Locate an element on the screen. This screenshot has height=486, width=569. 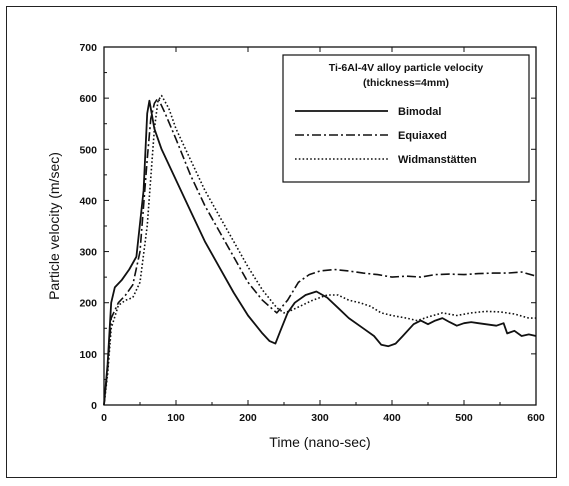
x-tick-label: 300 is located at coordinates (320, 418).